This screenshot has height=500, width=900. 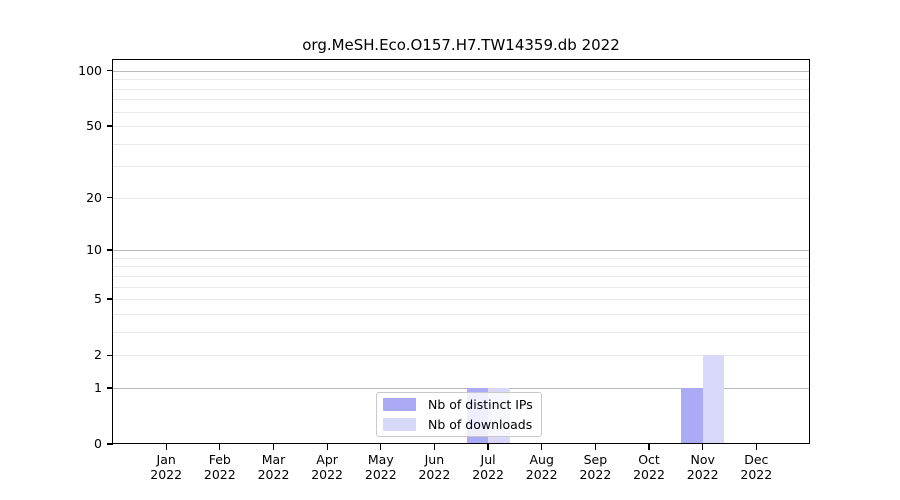 I want to click on x-tick-year-oct: 2022, so click(x=649, y=474).